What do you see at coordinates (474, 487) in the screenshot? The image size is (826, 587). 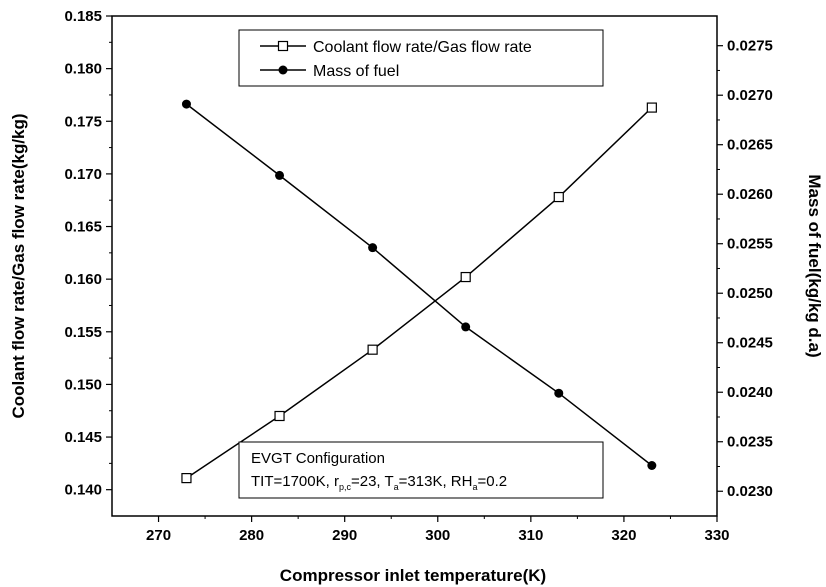 I see `annotation-rh-sub: a` at bounding box center [474, 487].